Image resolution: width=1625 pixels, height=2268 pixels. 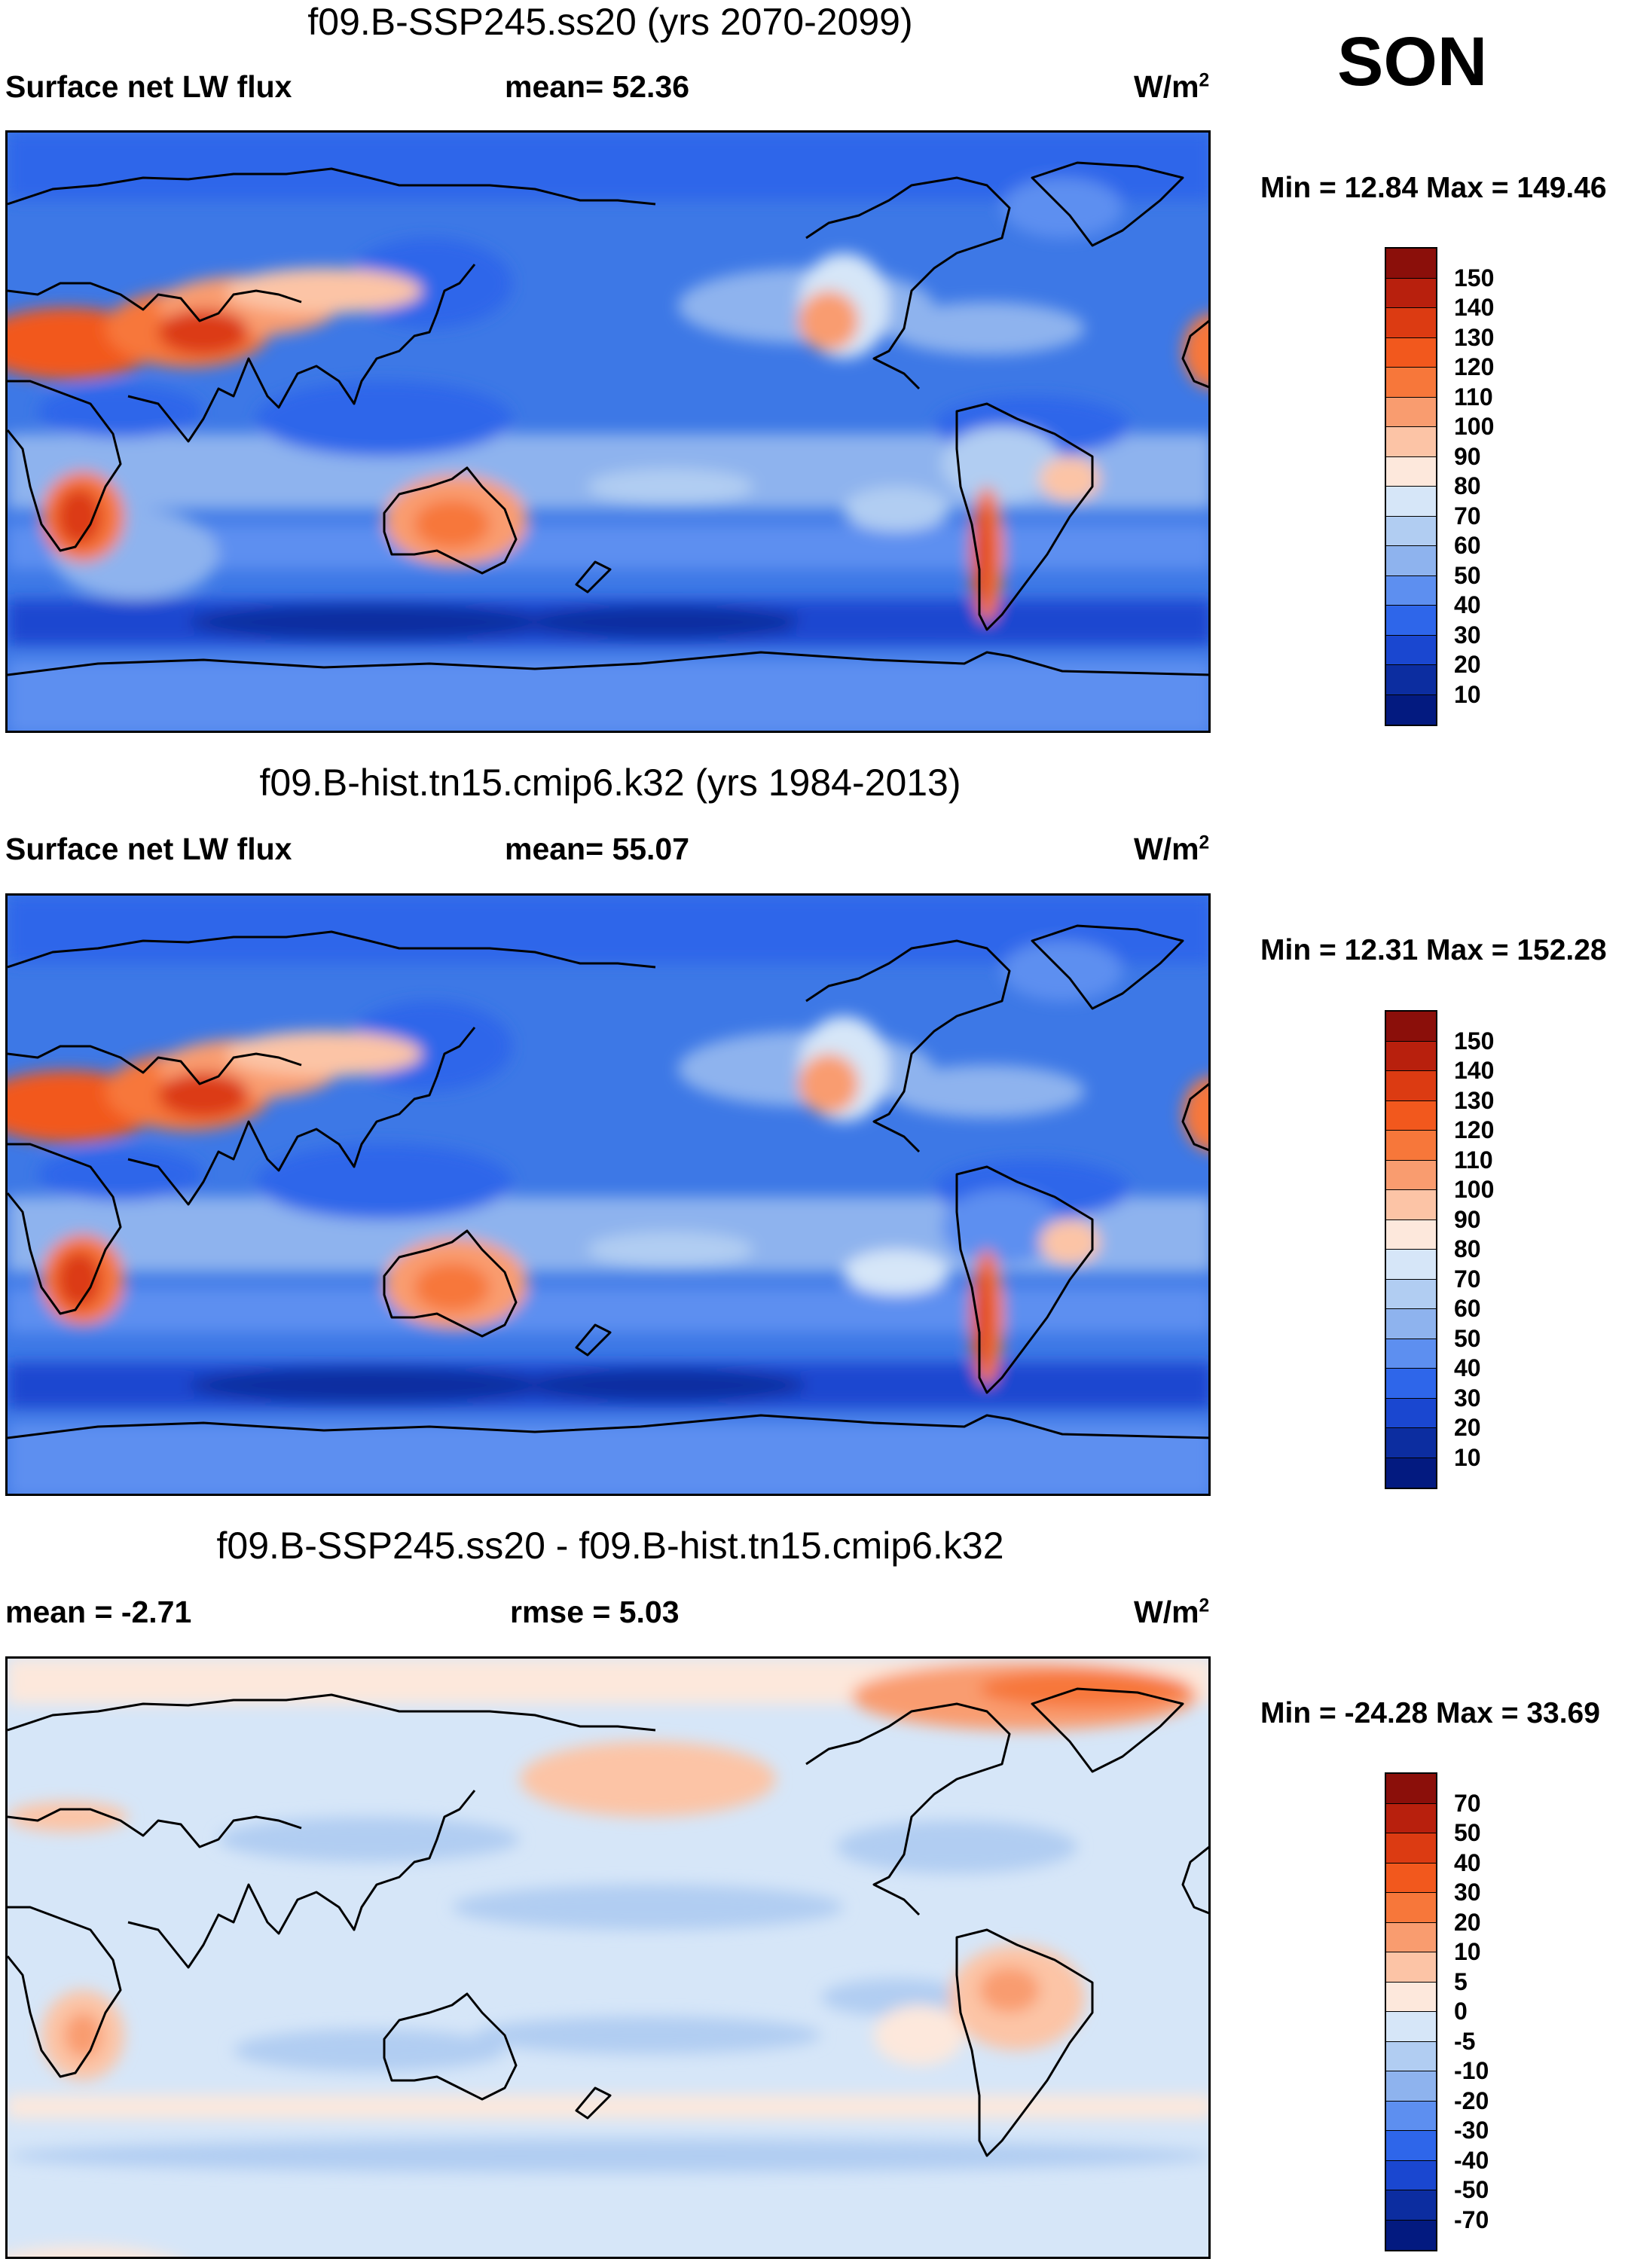 I want to click on colorbar-tick-label: -30, so click(x=1471, y=2130).